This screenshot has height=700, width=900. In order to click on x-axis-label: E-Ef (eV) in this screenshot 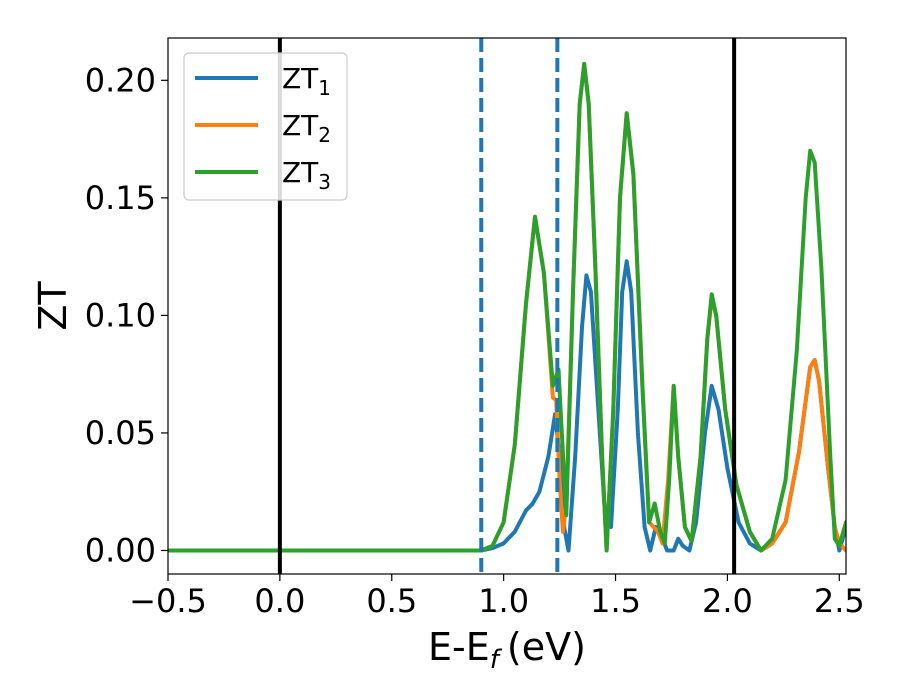, I will do `click(507, 650)`.